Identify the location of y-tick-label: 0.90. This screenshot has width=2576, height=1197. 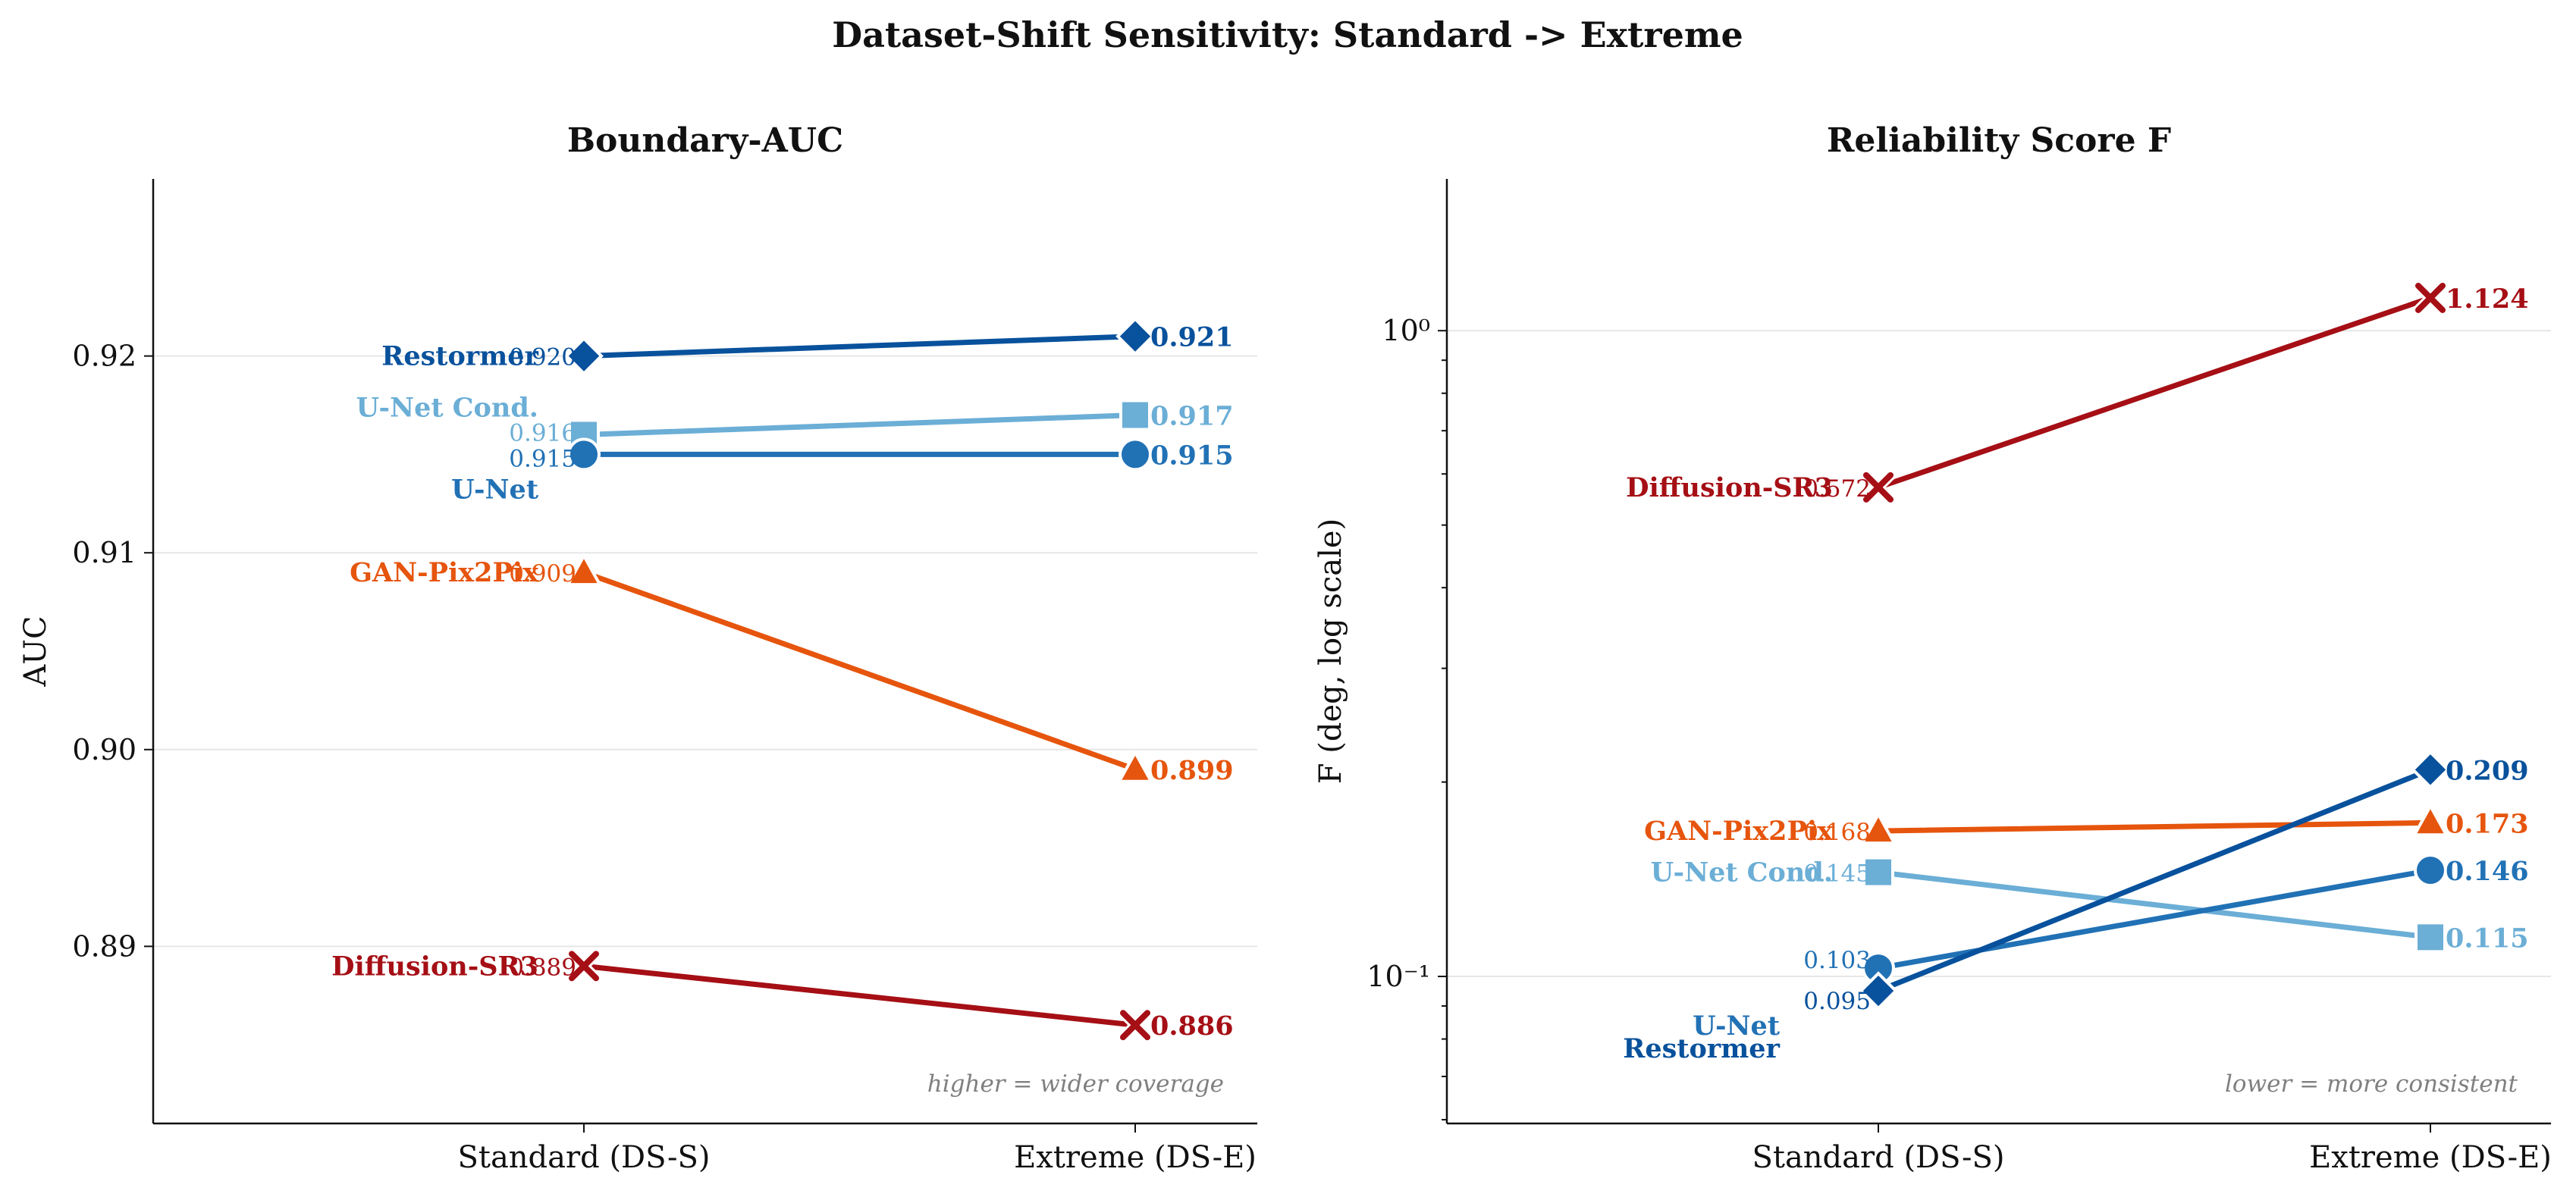
(104, 750).